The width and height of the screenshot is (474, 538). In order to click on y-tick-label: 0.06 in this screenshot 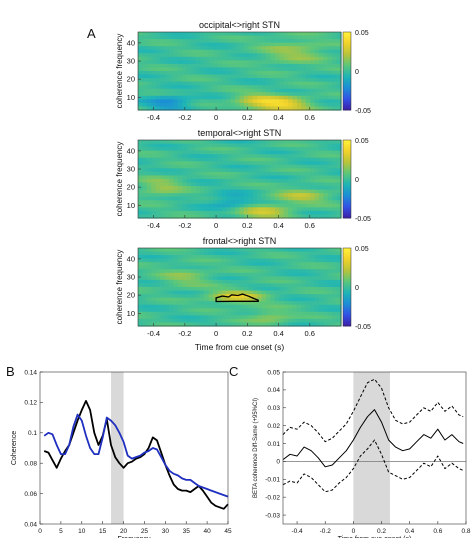, I will do `click(30, 494)`.